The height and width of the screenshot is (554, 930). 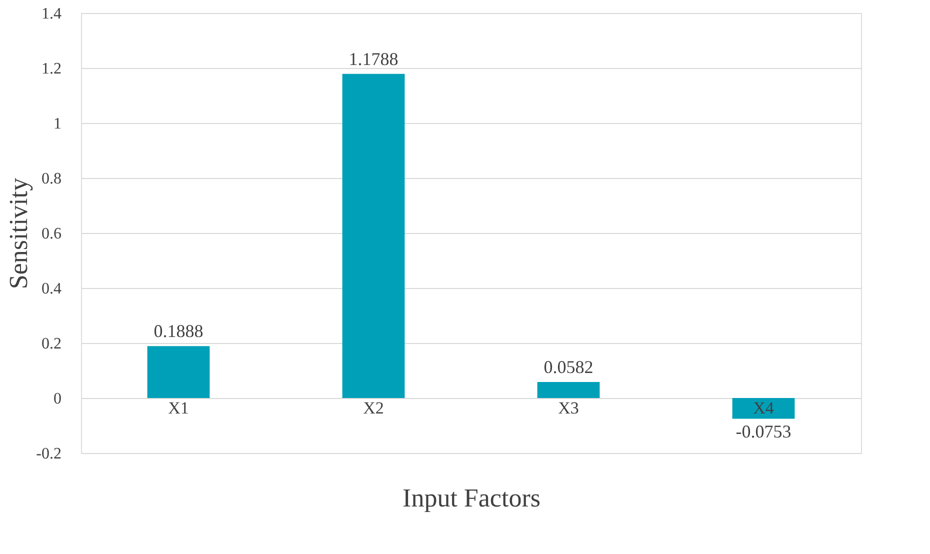 What do you see at coordinates (52, 14) in the screenshot?
I see `y-tick-label: 1.4` at bounding box center [52, 14].